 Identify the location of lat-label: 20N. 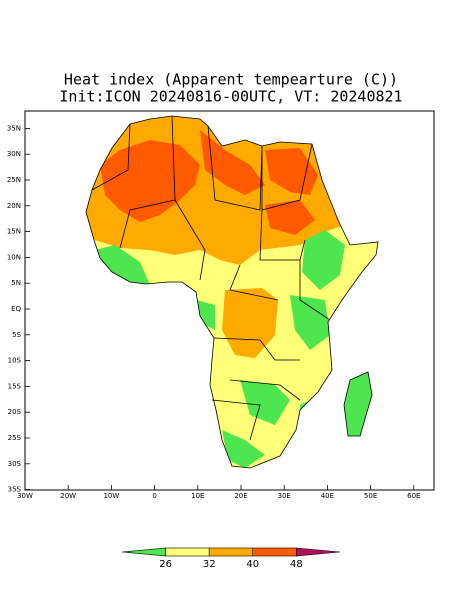
(14, 206).